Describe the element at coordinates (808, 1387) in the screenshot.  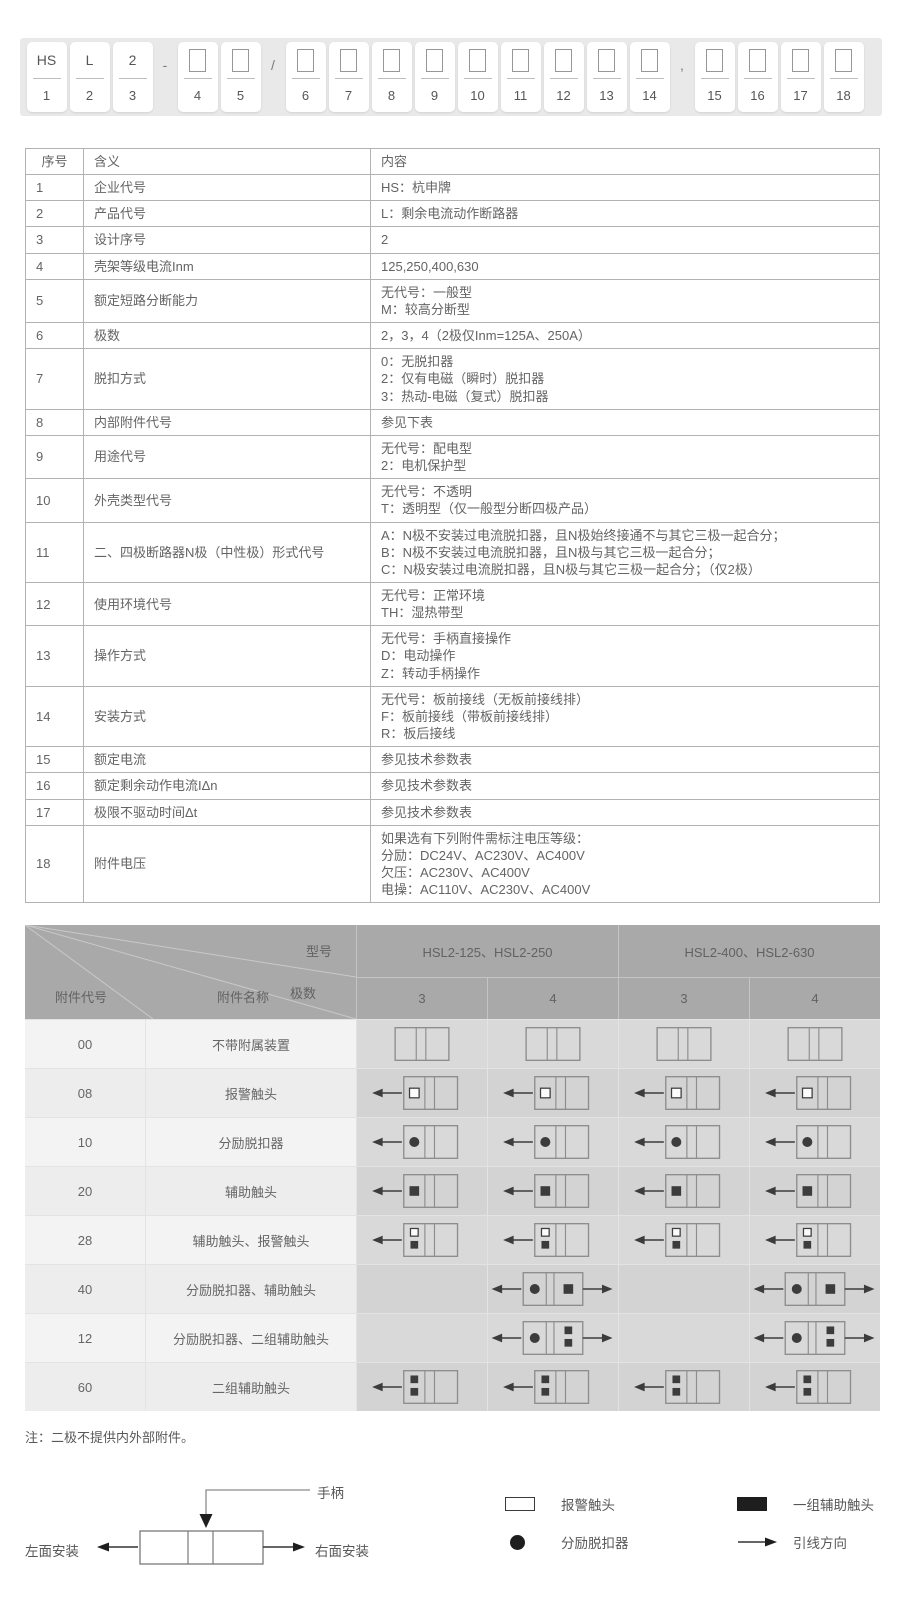
I see `breaker-diagram-aux2` at that location.